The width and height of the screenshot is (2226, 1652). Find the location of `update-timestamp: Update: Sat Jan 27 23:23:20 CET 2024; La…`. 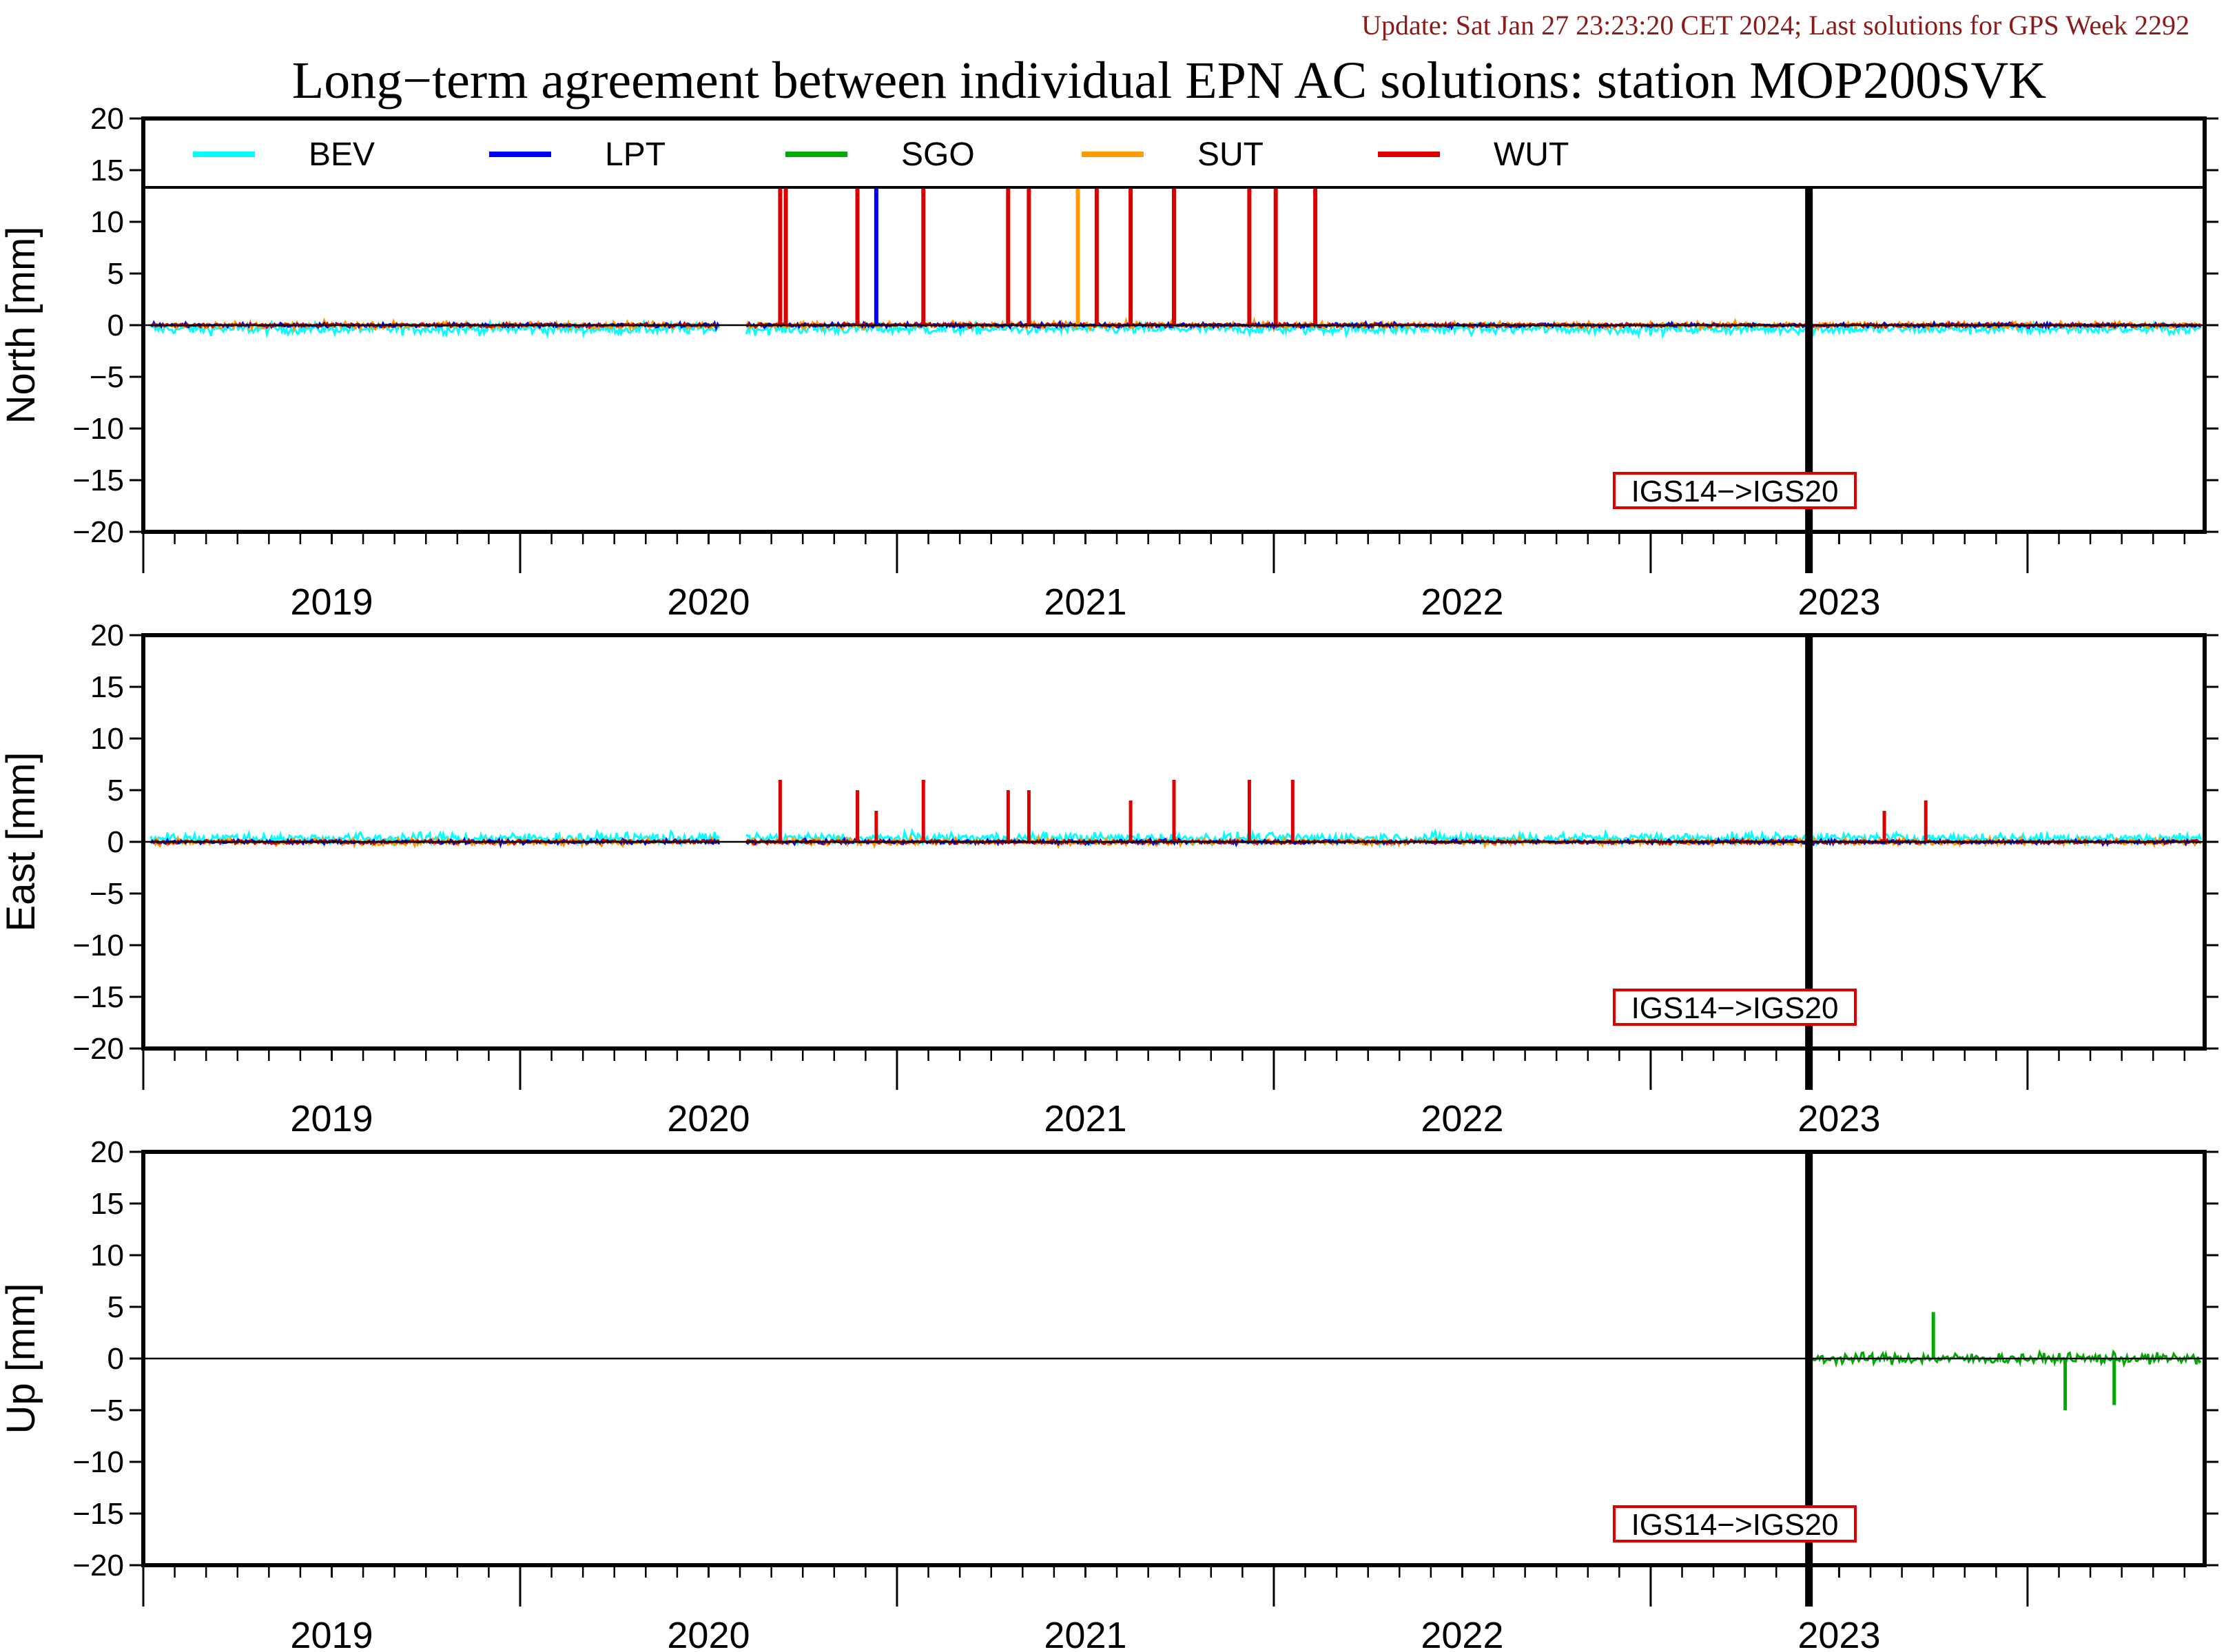

update-timestamp: Update: Sat Jan 27 23:23:20 CET 2024; La… is located at coordinates (1775, 25).